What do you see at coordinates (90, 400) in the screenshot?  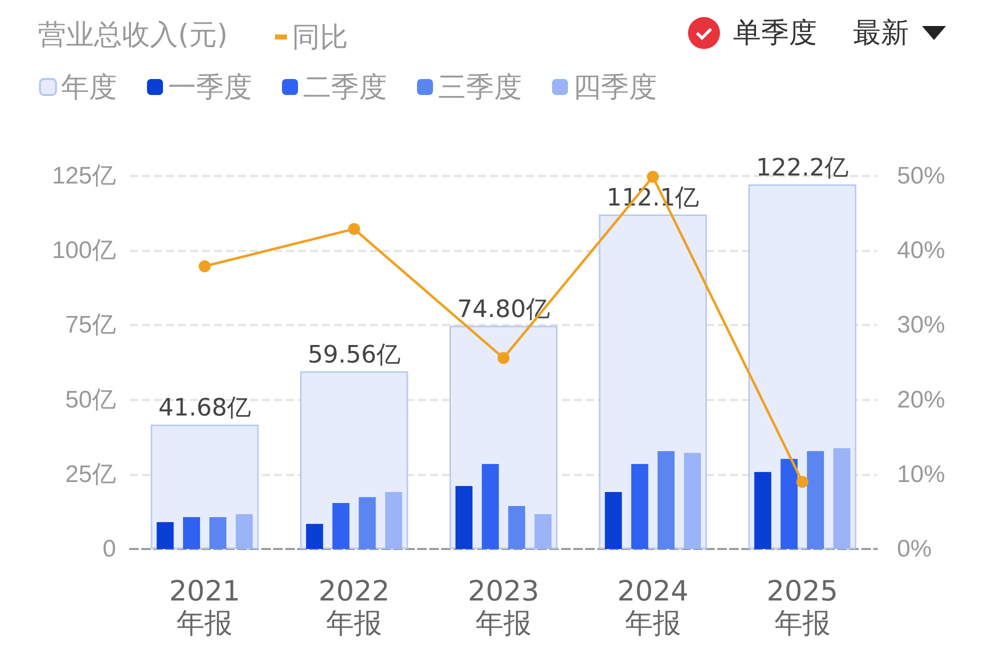 I see `y-tick-label: 50亿` at bounding box center [90, 400].